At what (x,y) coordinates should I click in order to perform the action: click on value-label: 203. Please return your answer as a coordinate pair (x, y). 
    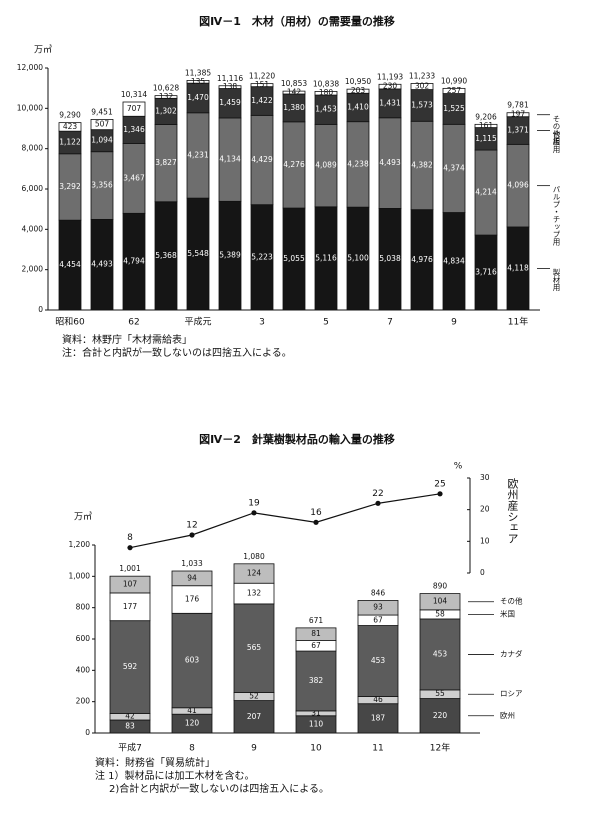
    Looking at the image, I should click on (358, 90).